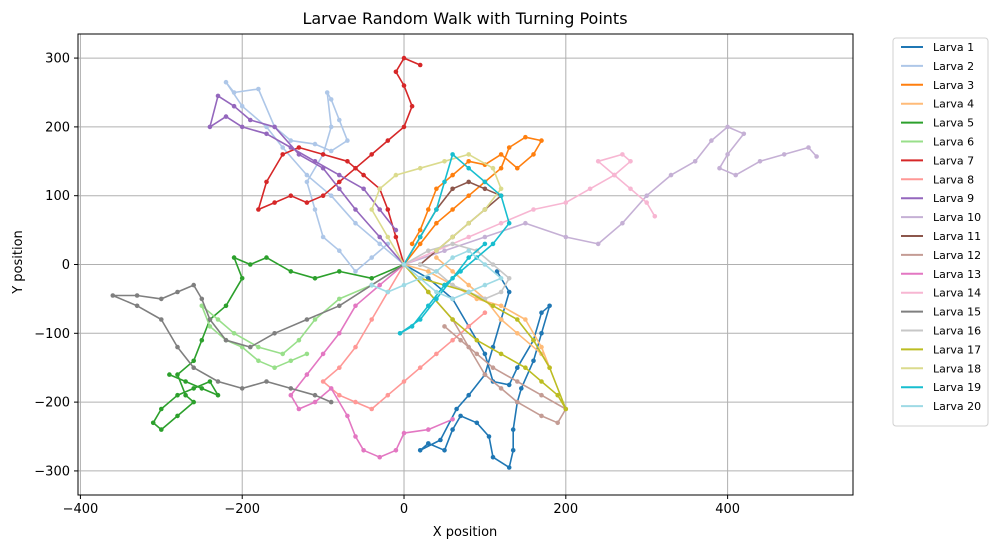 The image size is (999, 547). Describe the element at coordinates (957, 387) in the screenshot. I see `legend-label: Larva 19` at that location.